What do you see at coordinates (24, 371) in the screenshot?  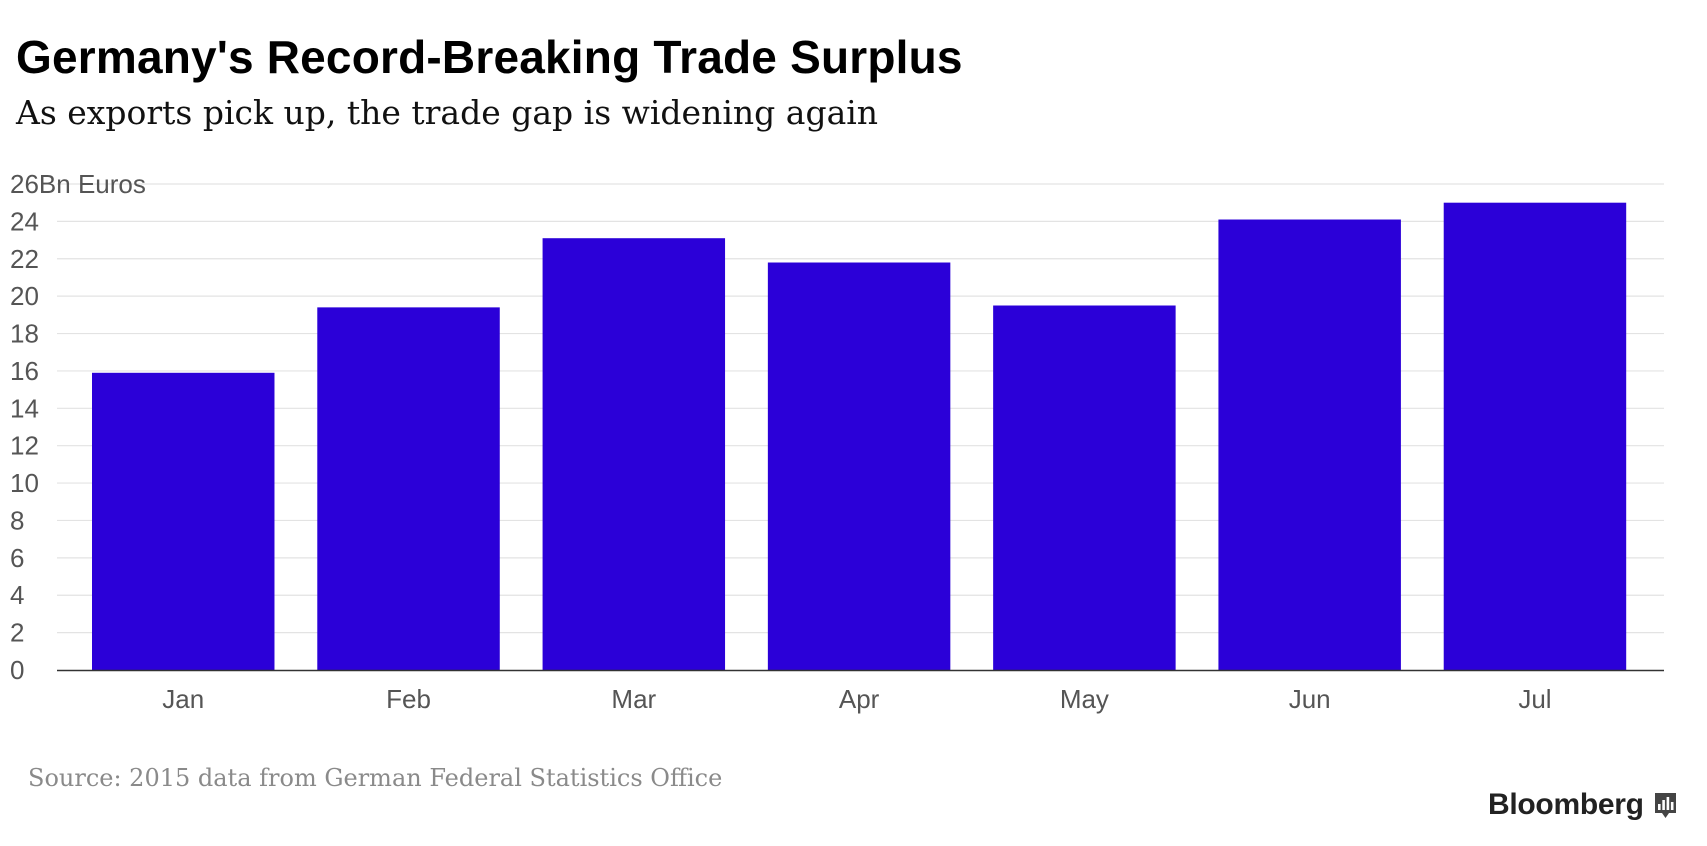 I see `y-tick-label: 16` at bounding box center [24, 371].